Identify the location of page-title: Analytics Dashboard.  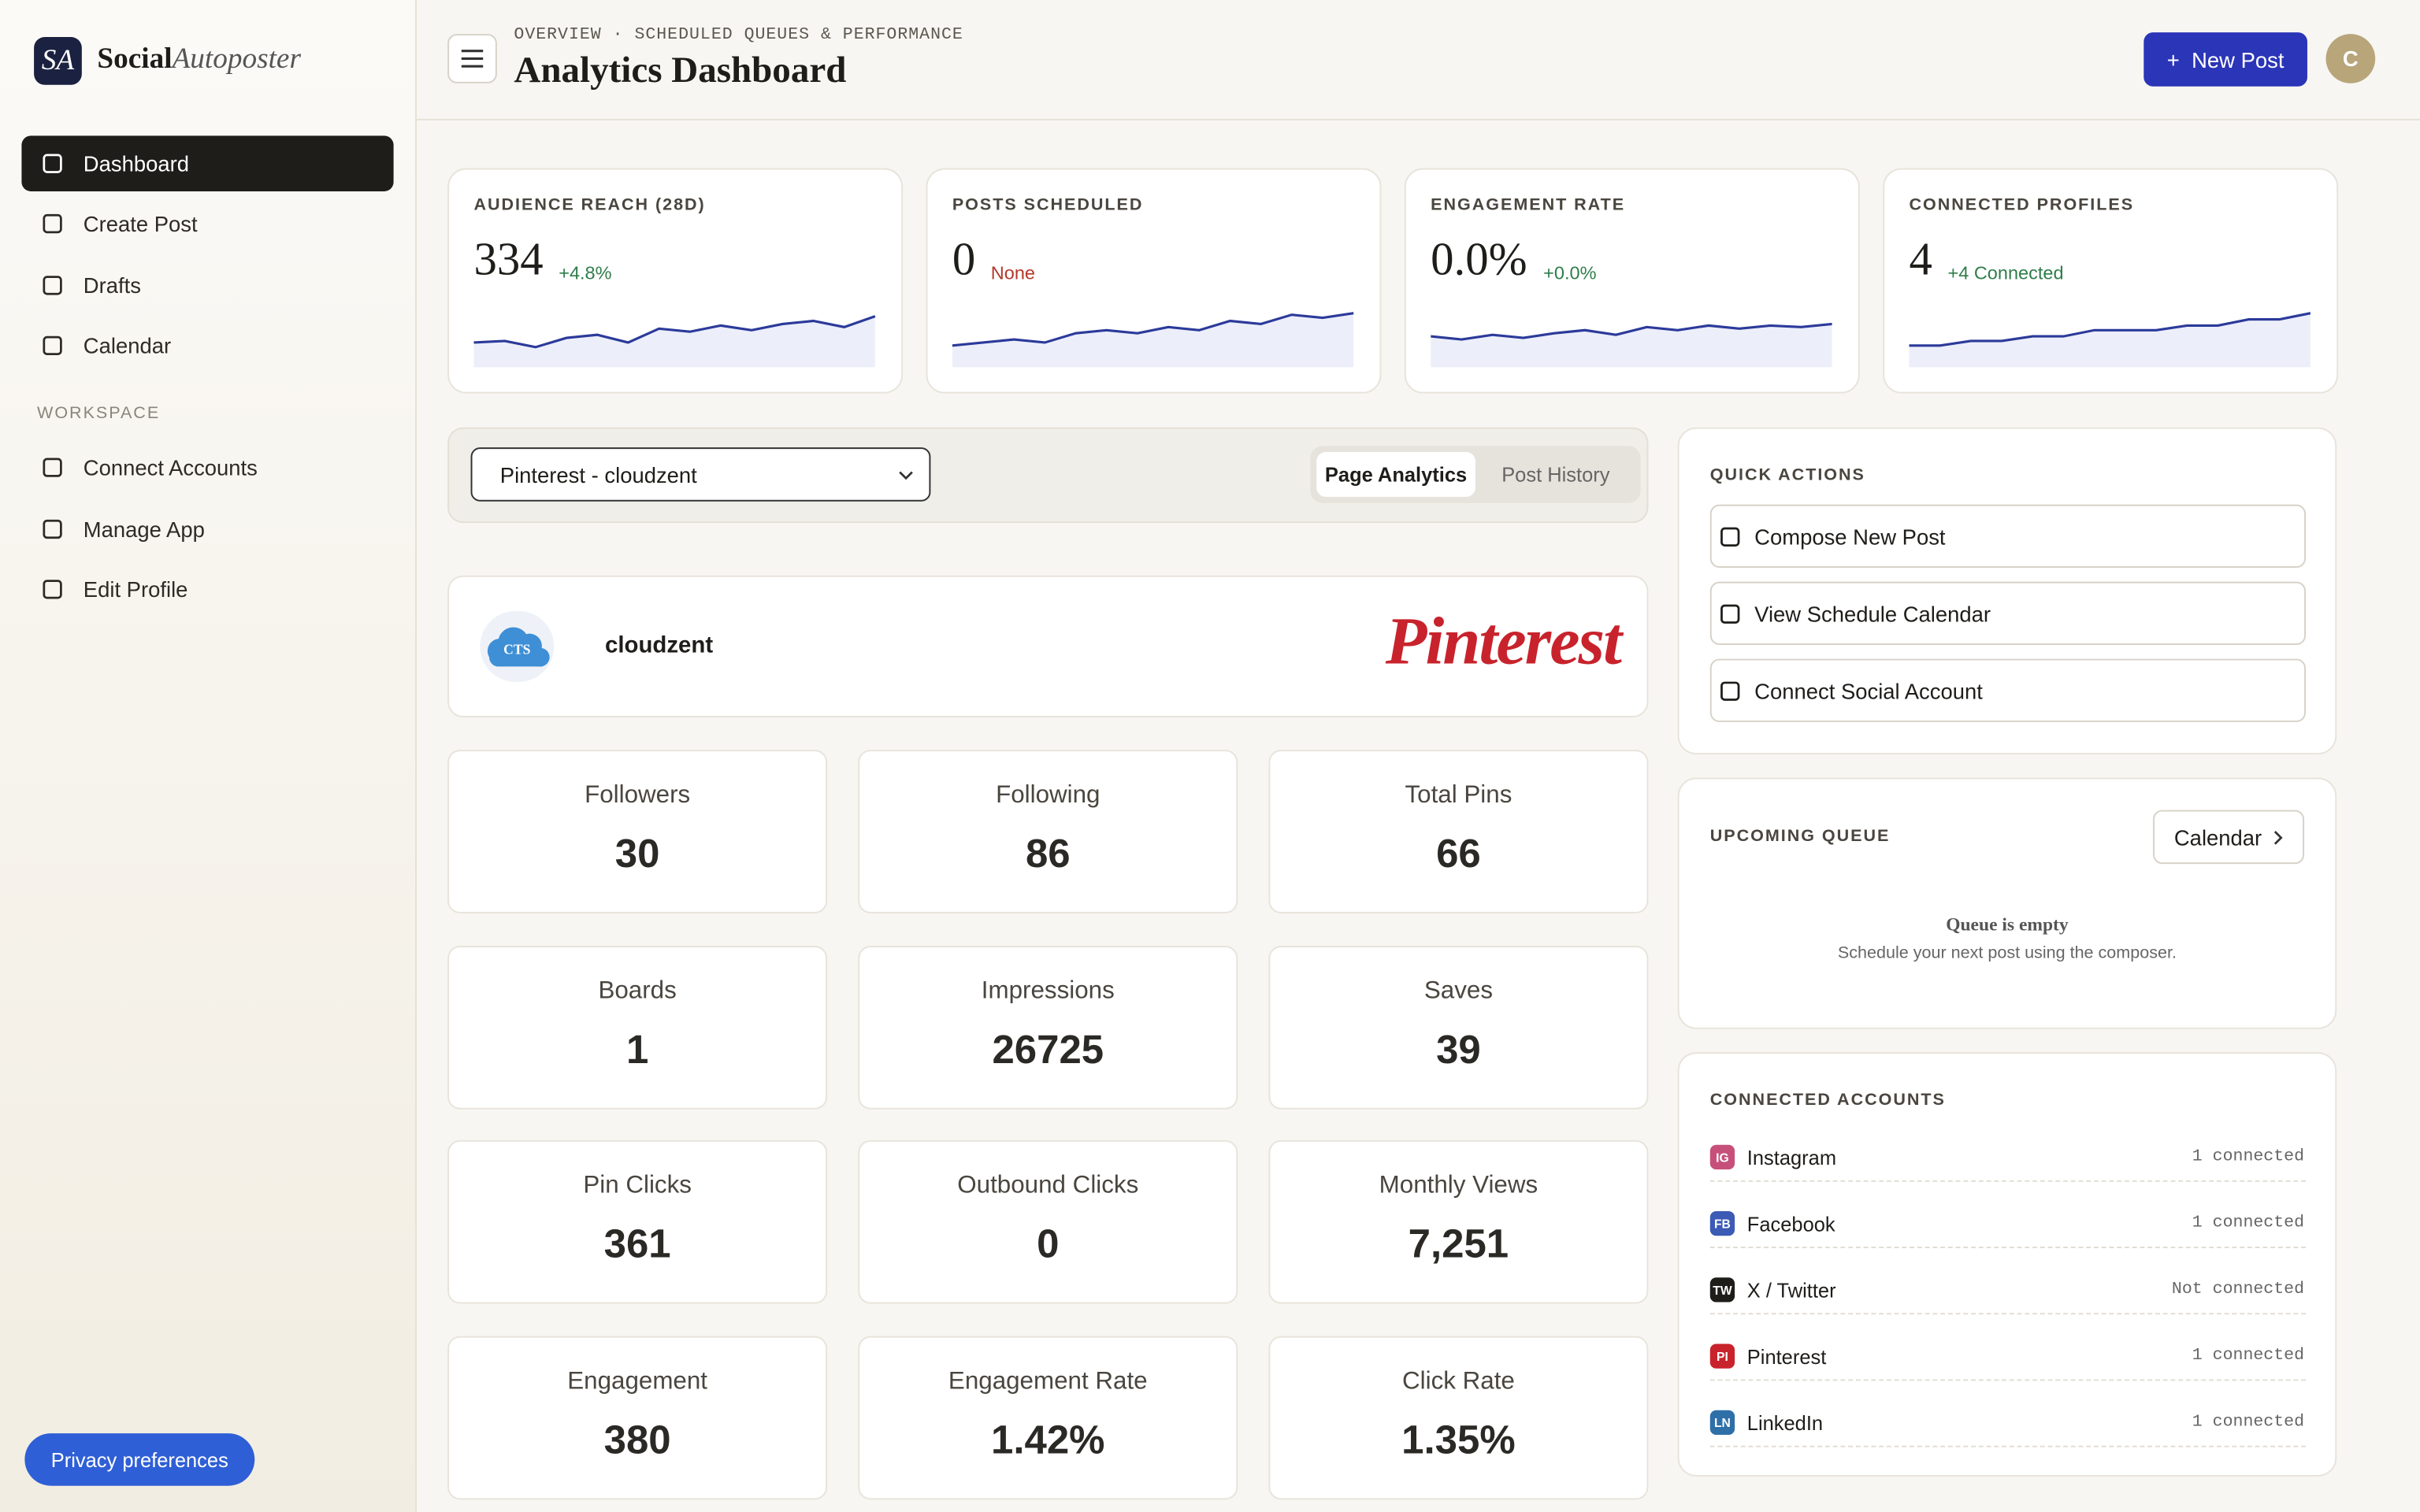
(680, 70).